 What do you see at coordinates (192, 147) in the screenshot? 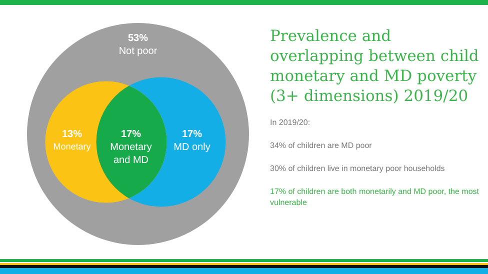
I see `category-label: MD only` at bounding box center [192, 147].